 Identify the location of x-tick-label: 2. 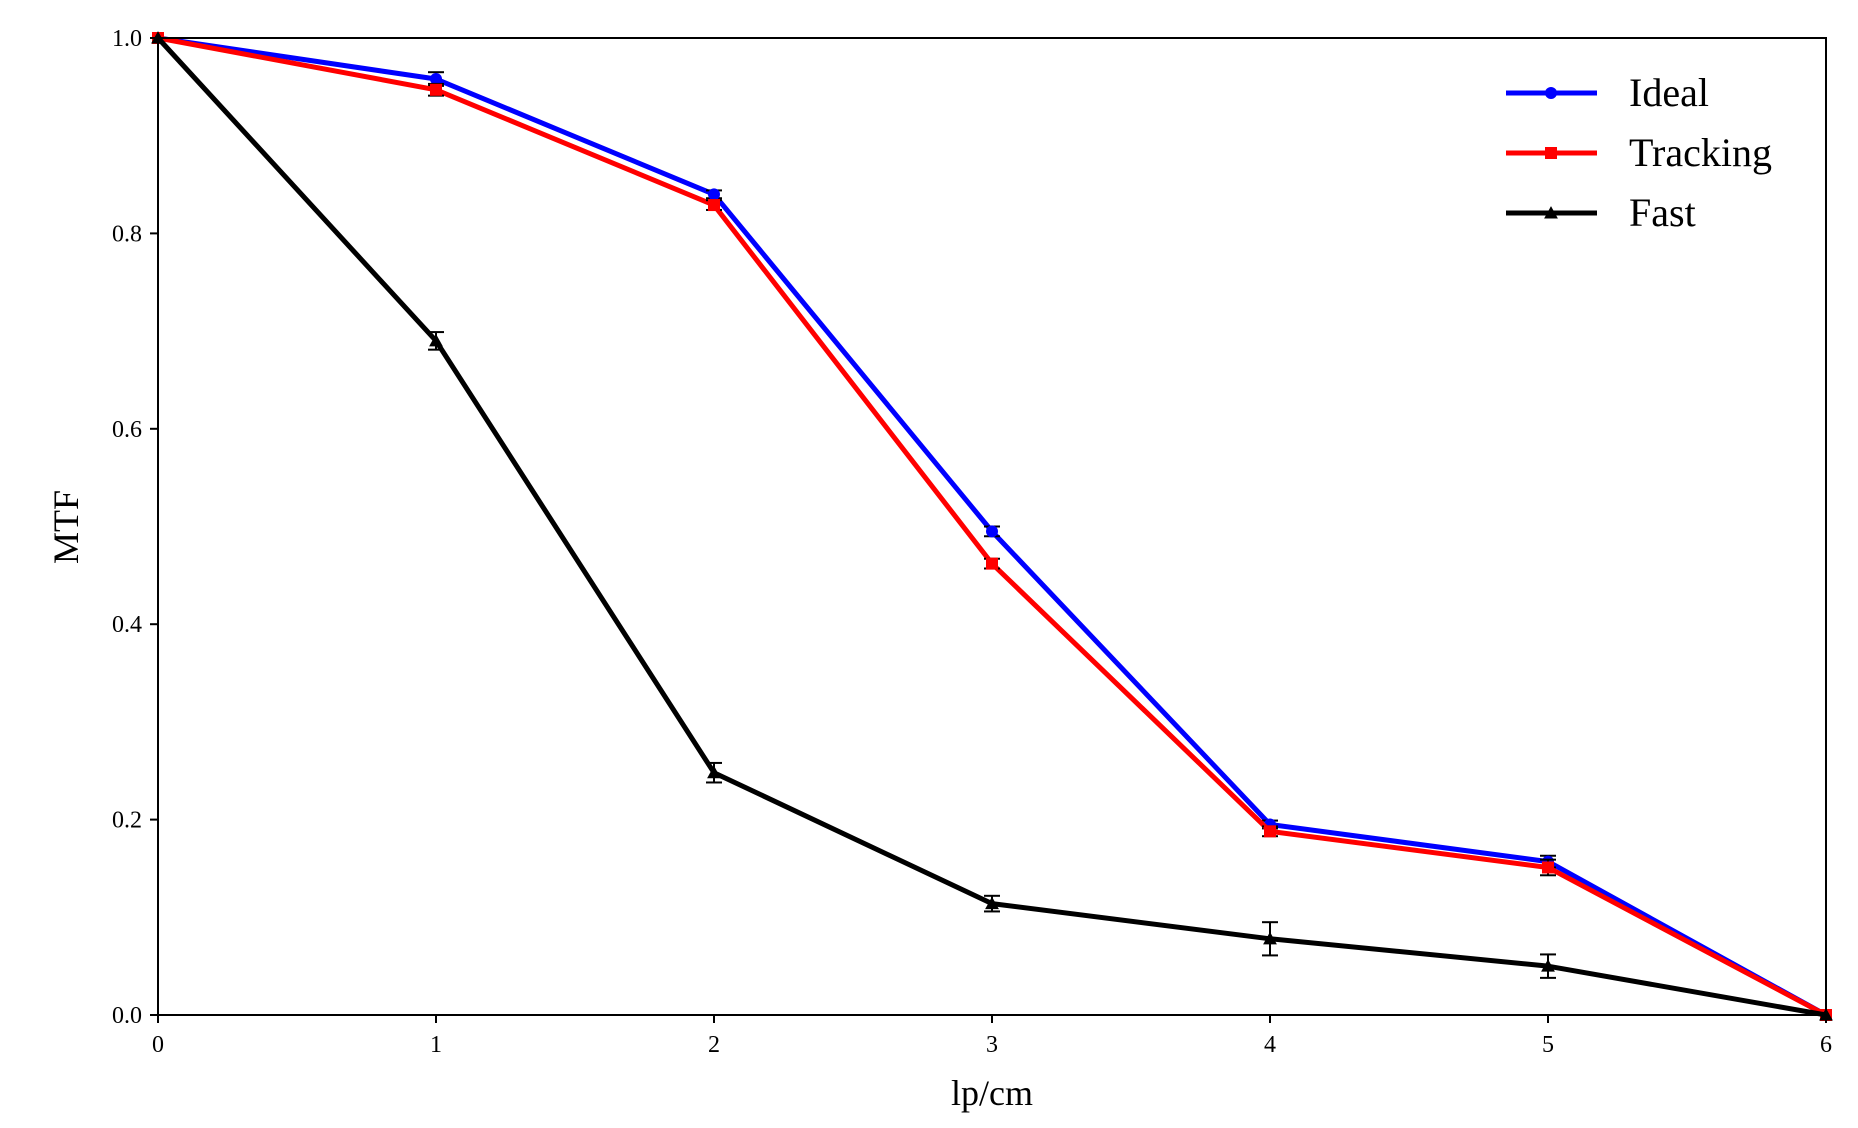
(714, 1045).